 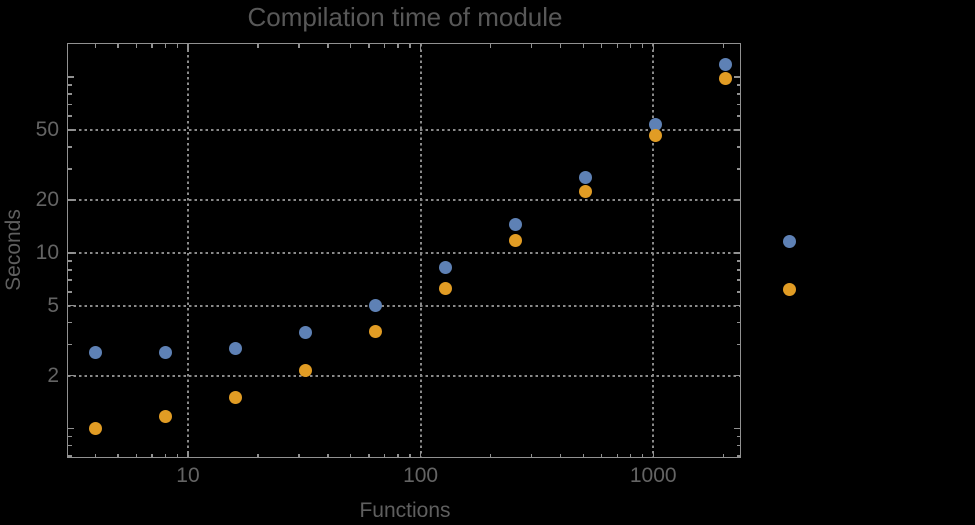 I want to click on data-point-series1-x2048, so click(x=726, y=64).